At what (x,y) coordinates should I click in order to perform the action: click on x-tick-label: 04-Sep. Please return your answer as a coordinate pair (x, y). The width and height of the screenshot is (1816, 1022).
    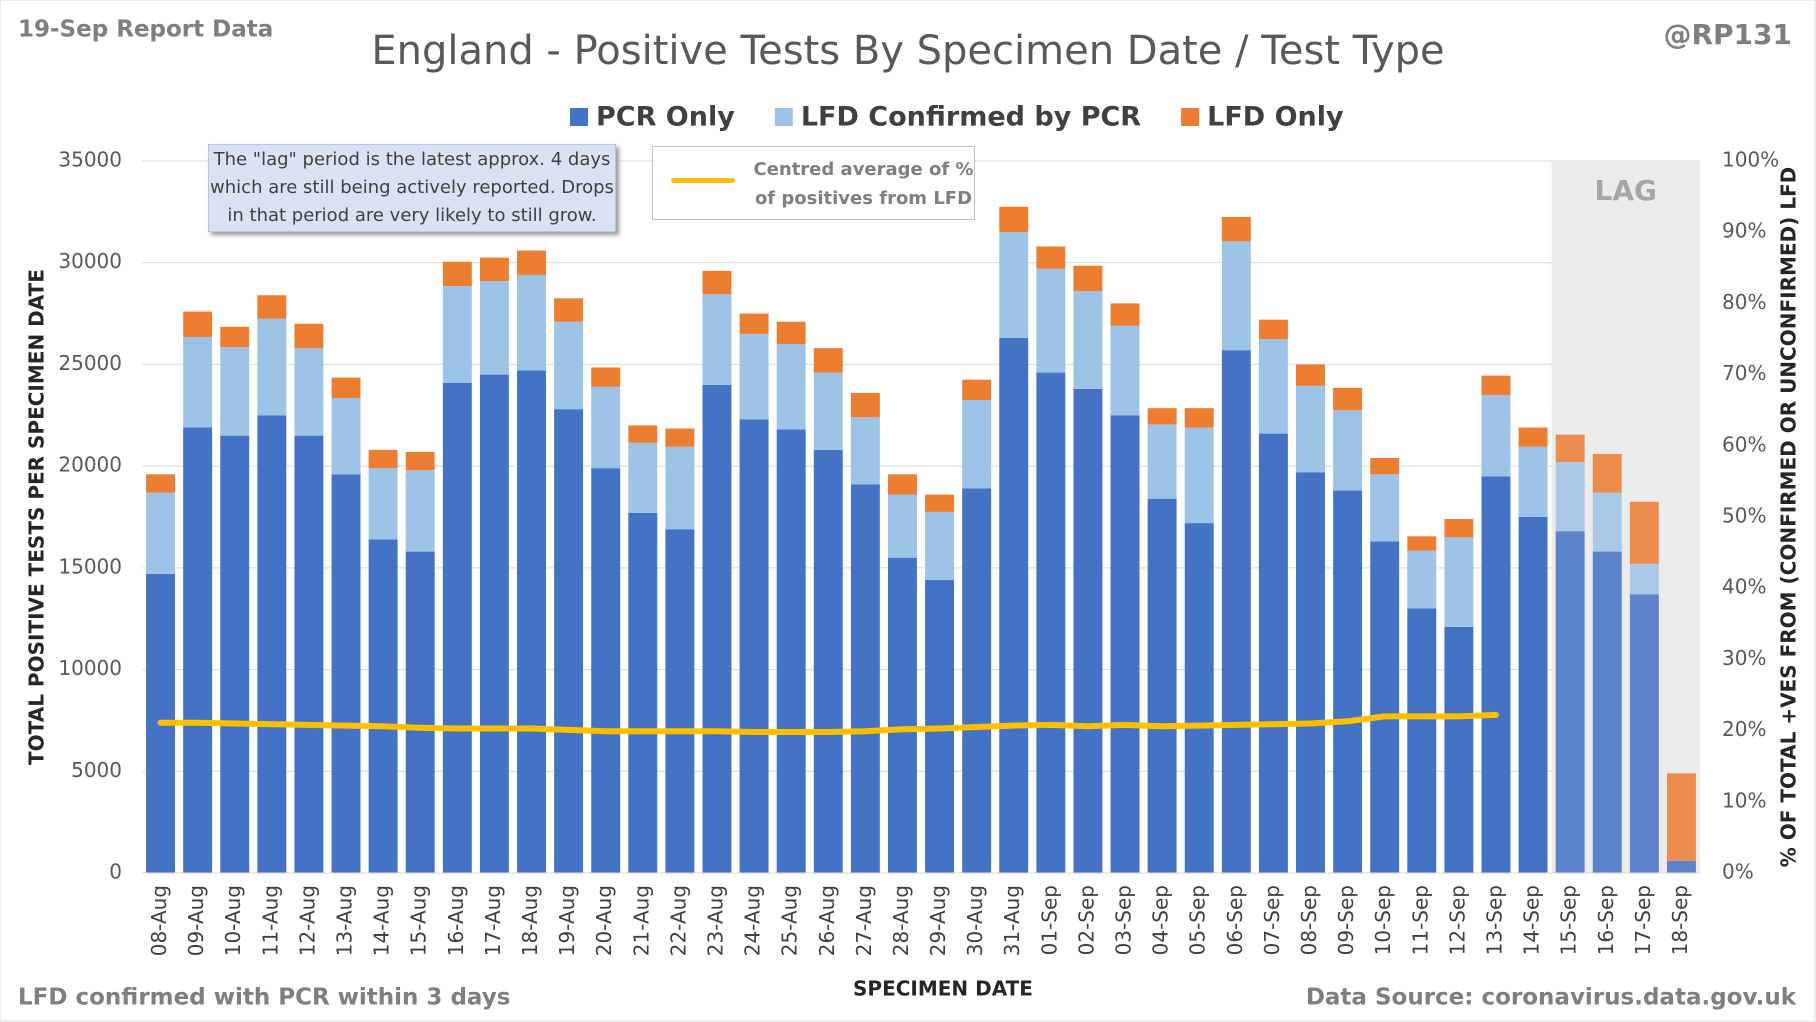
    Looking at the image, I should click on (1161, 920).